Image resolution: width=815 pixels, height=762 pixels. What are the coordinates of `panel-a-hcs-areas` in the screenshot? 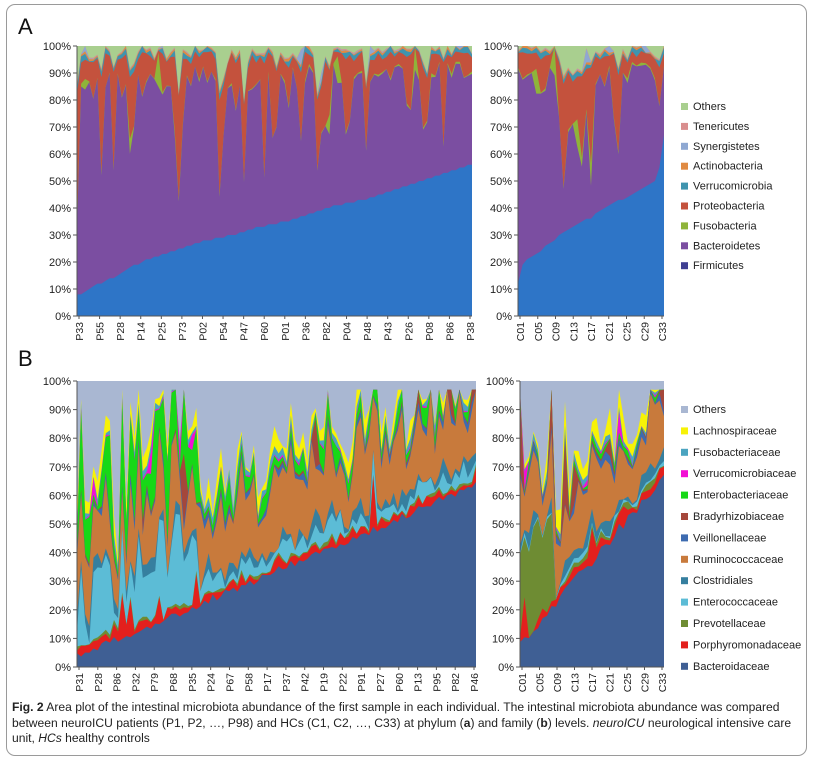 It's located at (591, 181).